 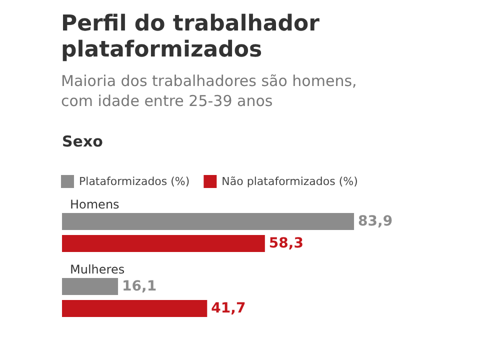 What do you see at coordinates (228, 308) in the screenshot?
I see `data-label: 41,7` at bounding box center [228, 308].